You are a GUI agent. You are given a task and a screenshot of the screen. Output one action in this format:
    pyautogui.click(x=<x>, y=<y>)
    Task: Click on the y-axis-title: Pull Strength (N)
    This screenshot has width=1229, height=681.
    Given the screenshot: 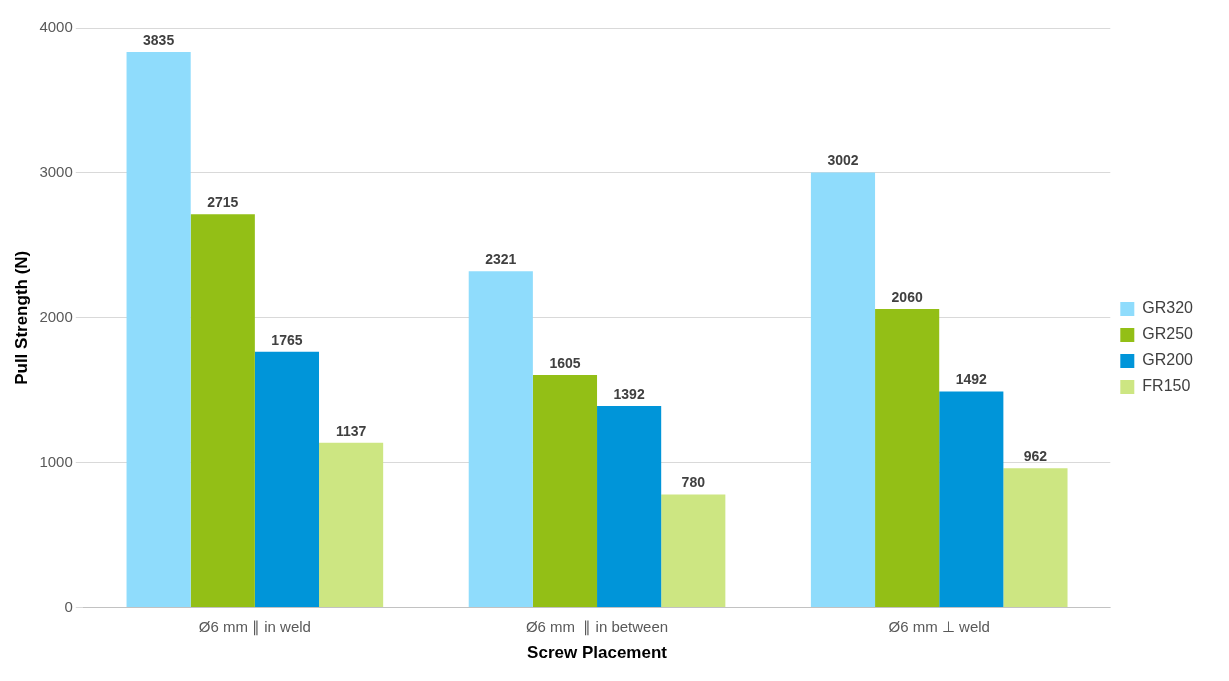 What is the action you would take?
    pyautogui.click(x=21, y=317)
    